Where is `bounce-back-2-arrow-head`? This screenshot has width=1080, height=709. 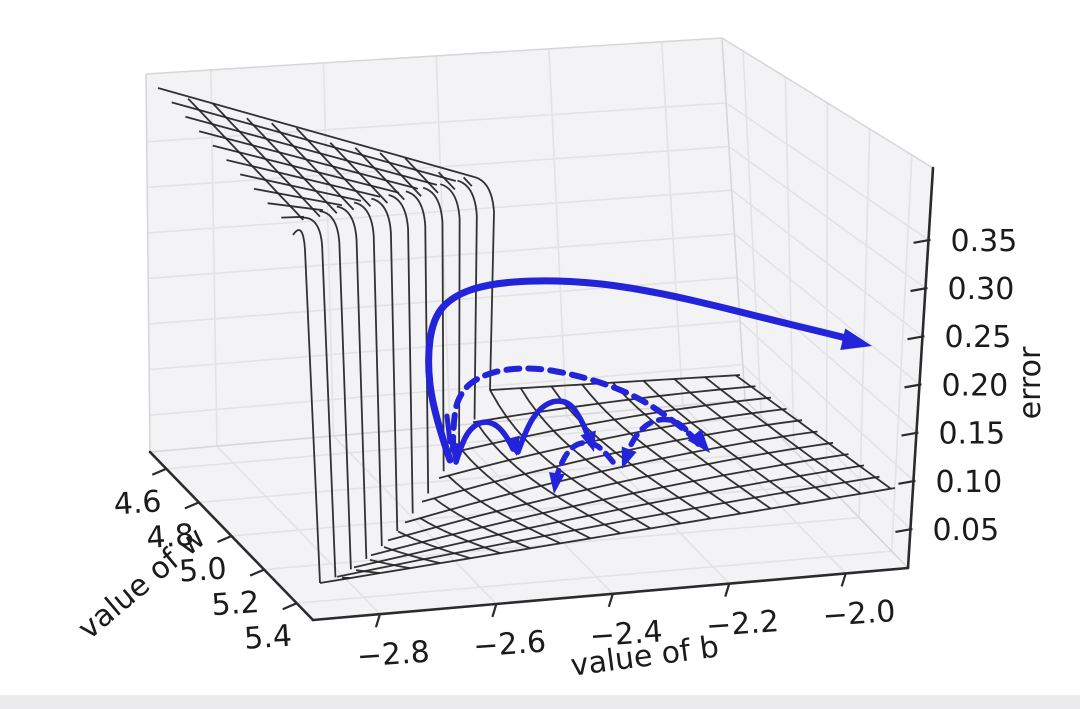
bounce-back-2-arrow-head is located at coordinates (557, 483).